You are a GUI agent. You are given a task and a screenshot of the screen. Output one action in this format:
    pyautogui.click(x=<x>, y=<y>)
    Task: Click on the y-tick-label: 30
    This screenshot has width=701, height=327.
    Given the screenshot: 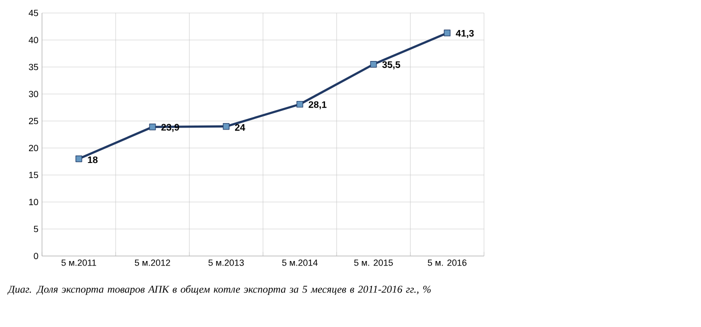 What is the action you would take?
    pyautogui.click(x=33, y=94)
    